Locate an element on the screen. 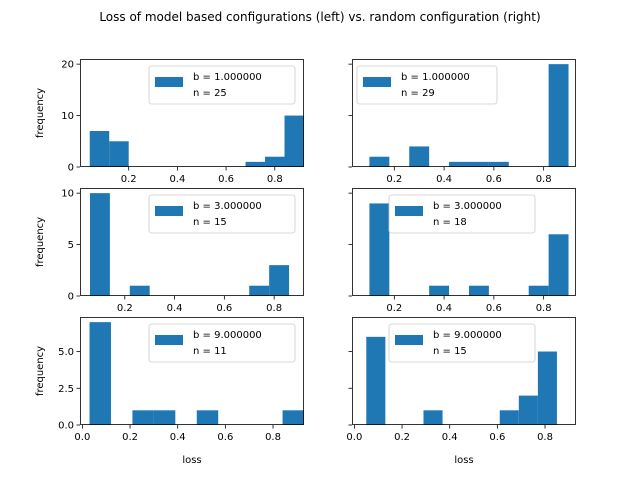 This screenshot has height=480, width=640. legend-label-n: n = 18 is located at coordinates (450, 222).